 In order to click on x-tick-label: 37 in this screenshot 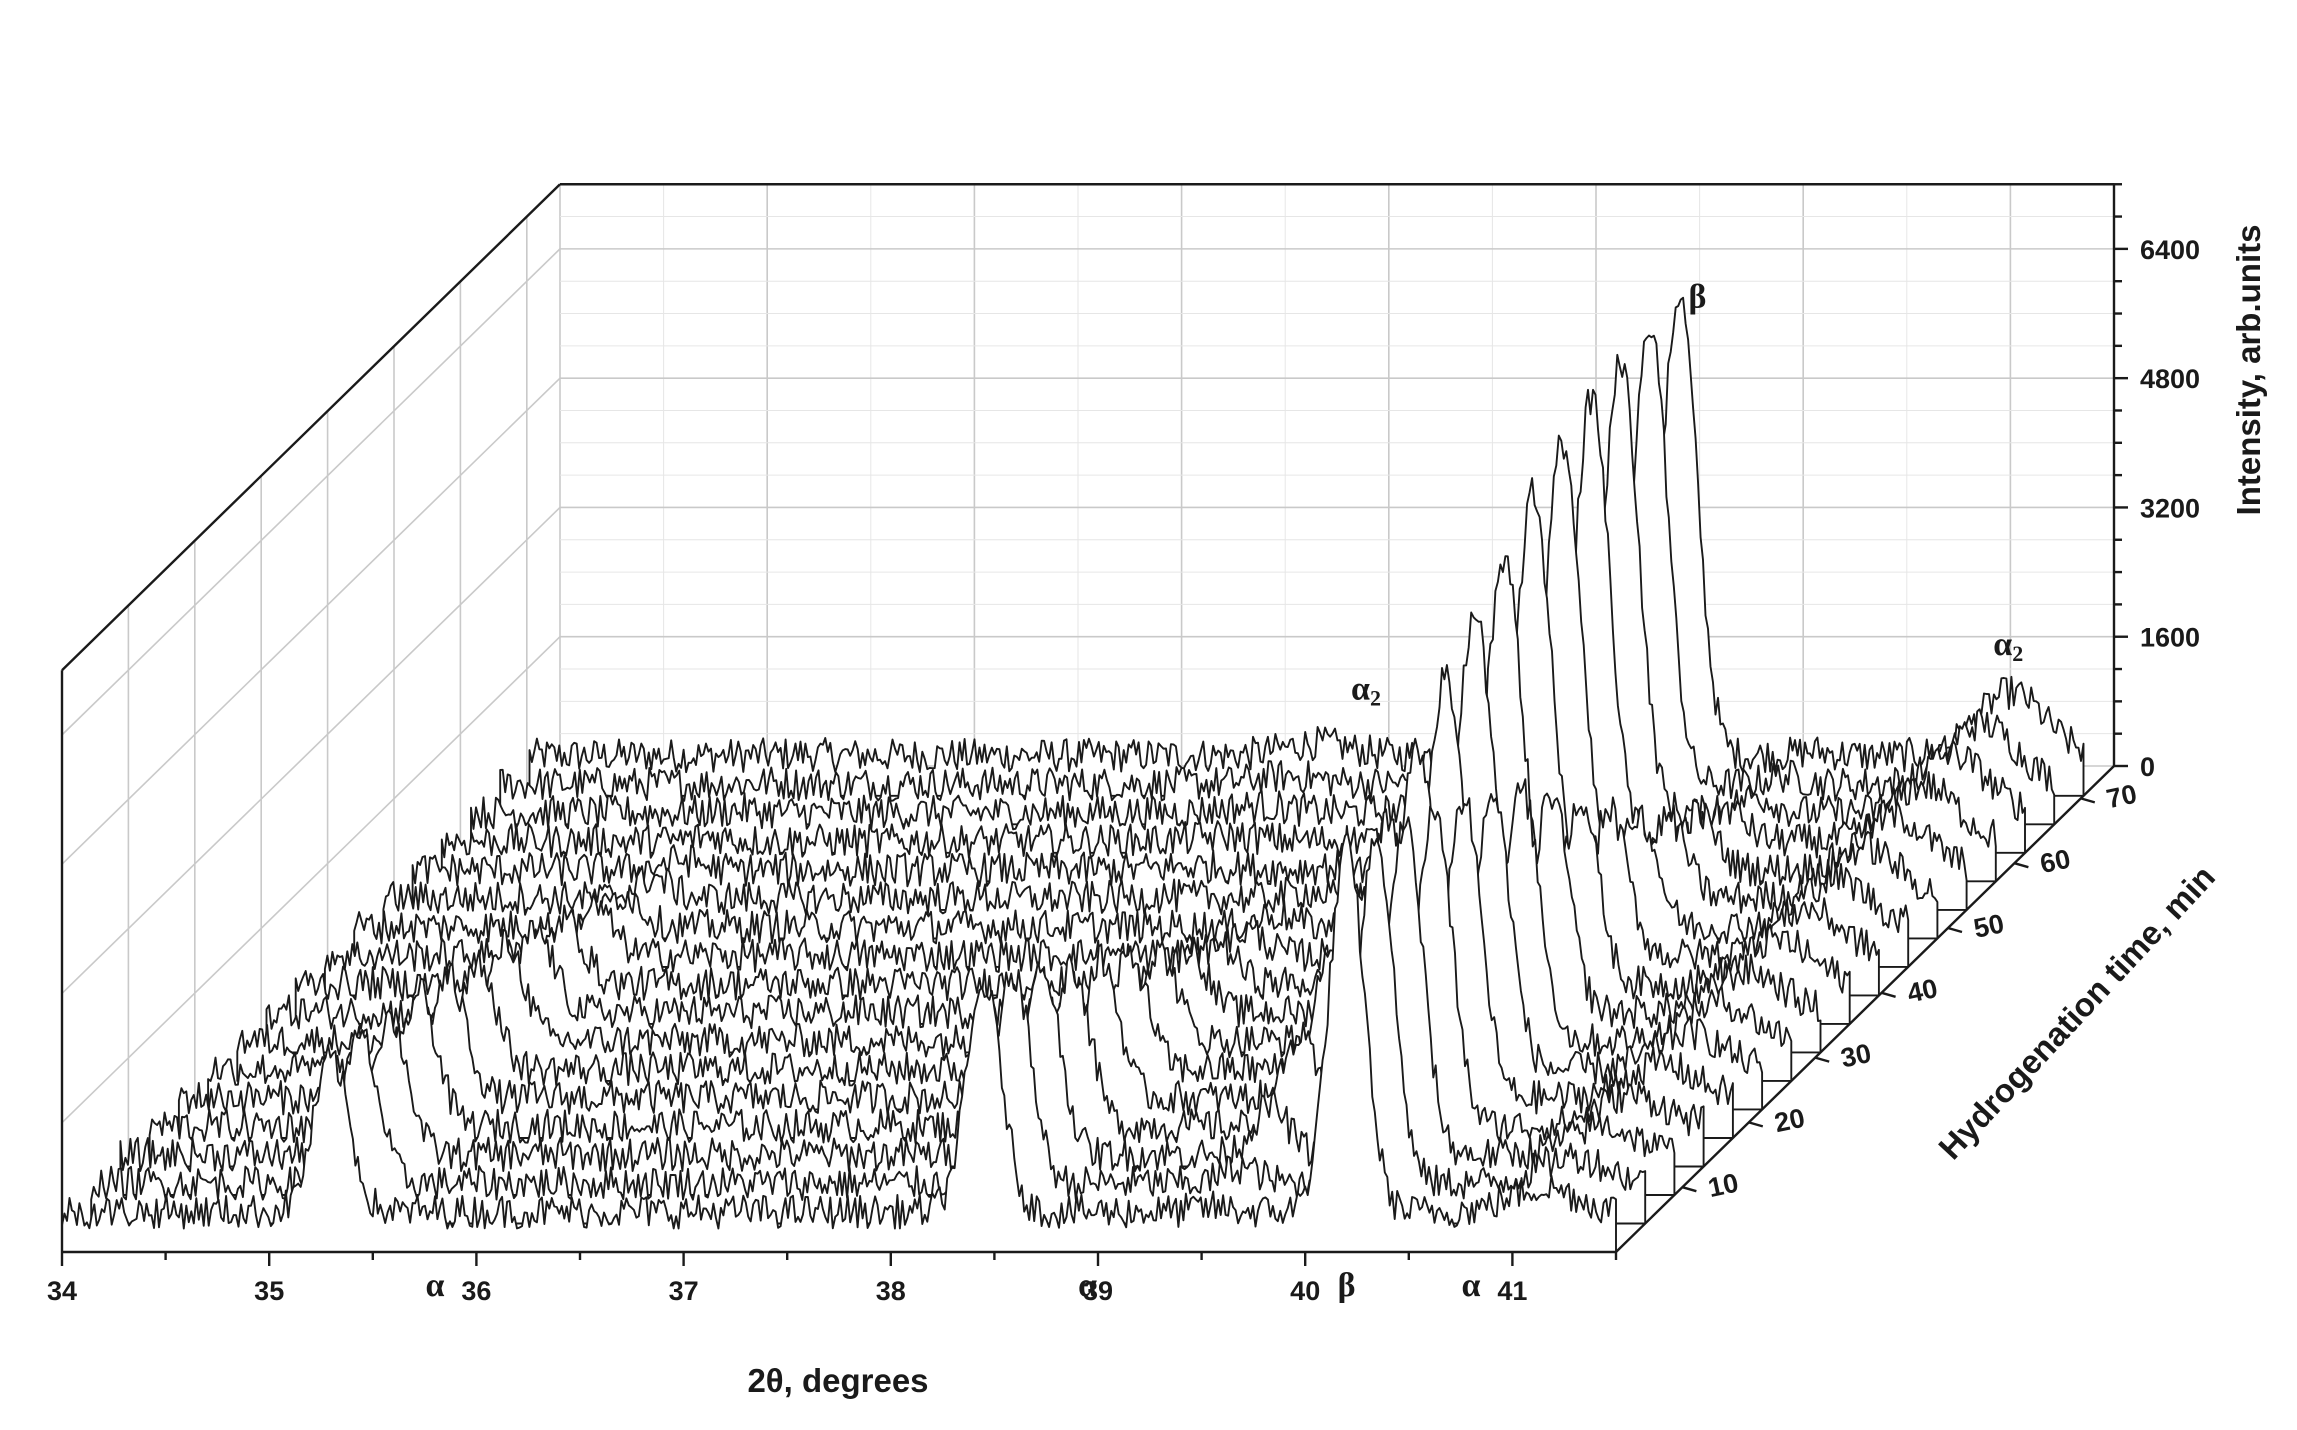, I will do `click(684, 1291)`.